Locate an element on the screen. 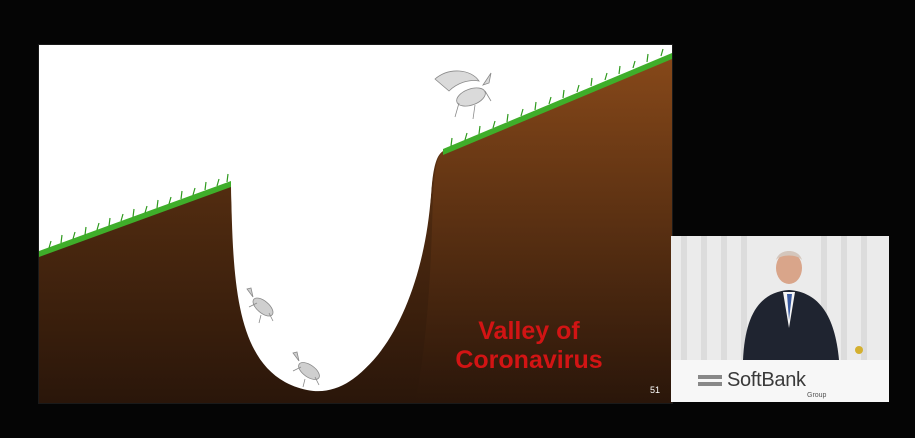 This screenshot has height=438, width=915. grass-right is located at coordinates (557, 104).